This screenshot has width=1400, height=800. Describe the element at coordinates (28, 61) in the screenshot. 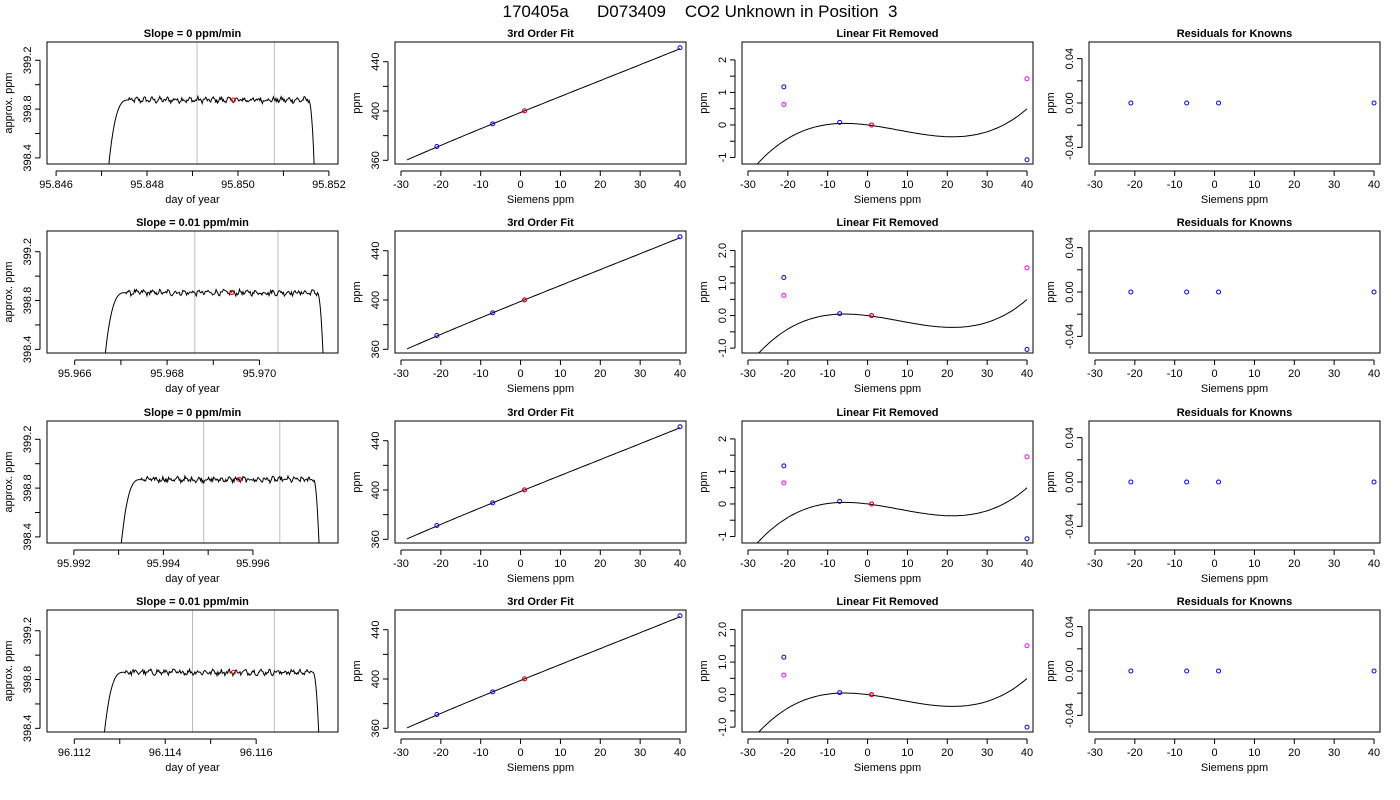

I see `y-tick-label: 399.2` at that location.